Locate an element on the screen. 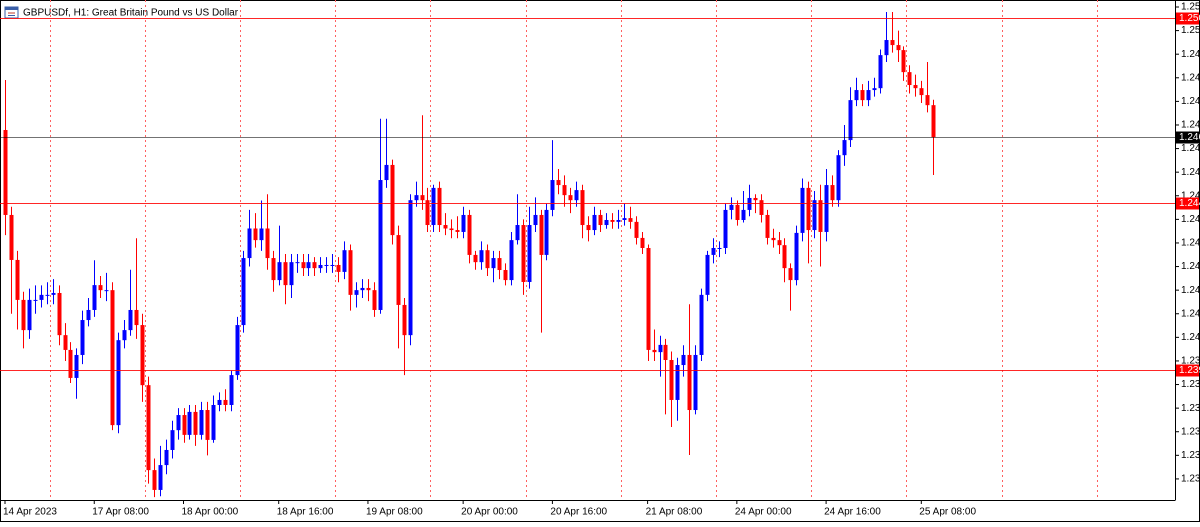  y-tick-label: 1.24175 is located at coordinates (1190, 290).